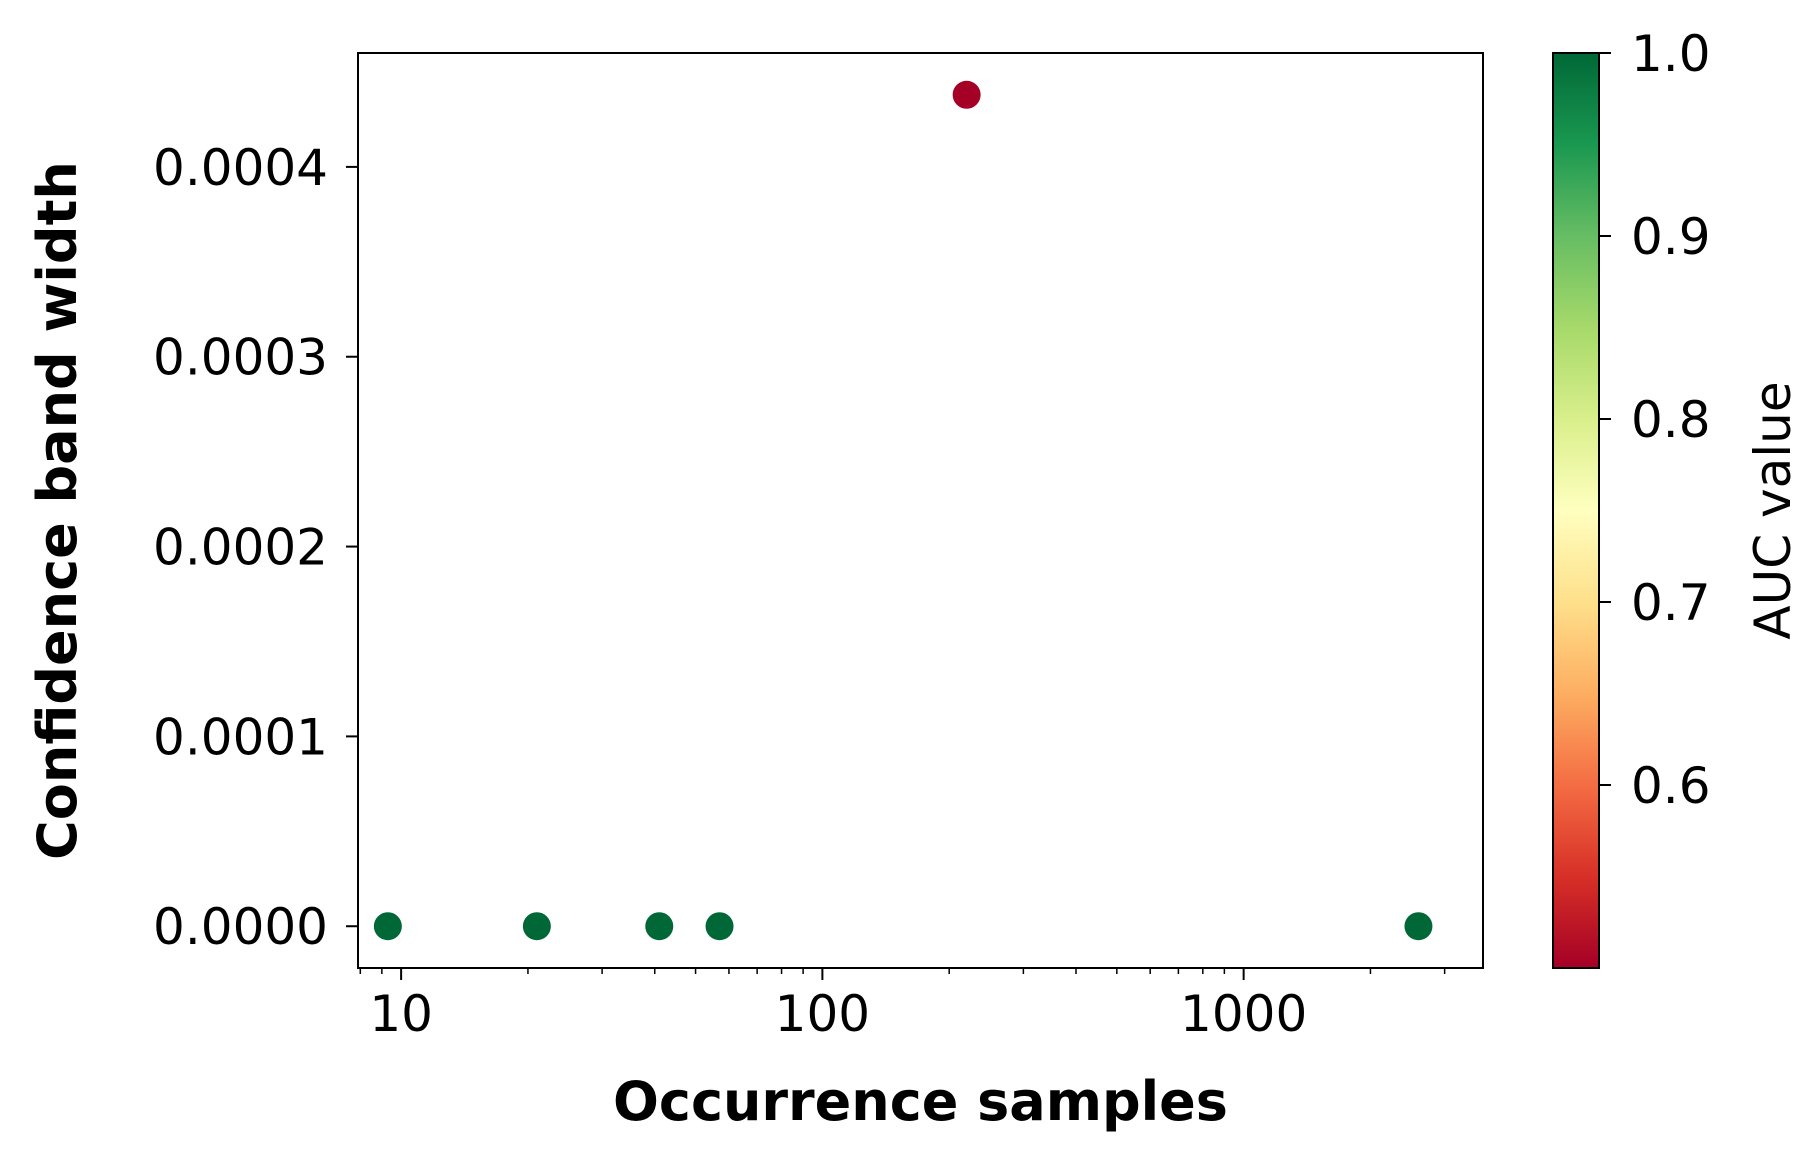  Describe the element at coordinates (240, 548) in the screenshot. I see `y-tick-label: 0.0002` at that location.